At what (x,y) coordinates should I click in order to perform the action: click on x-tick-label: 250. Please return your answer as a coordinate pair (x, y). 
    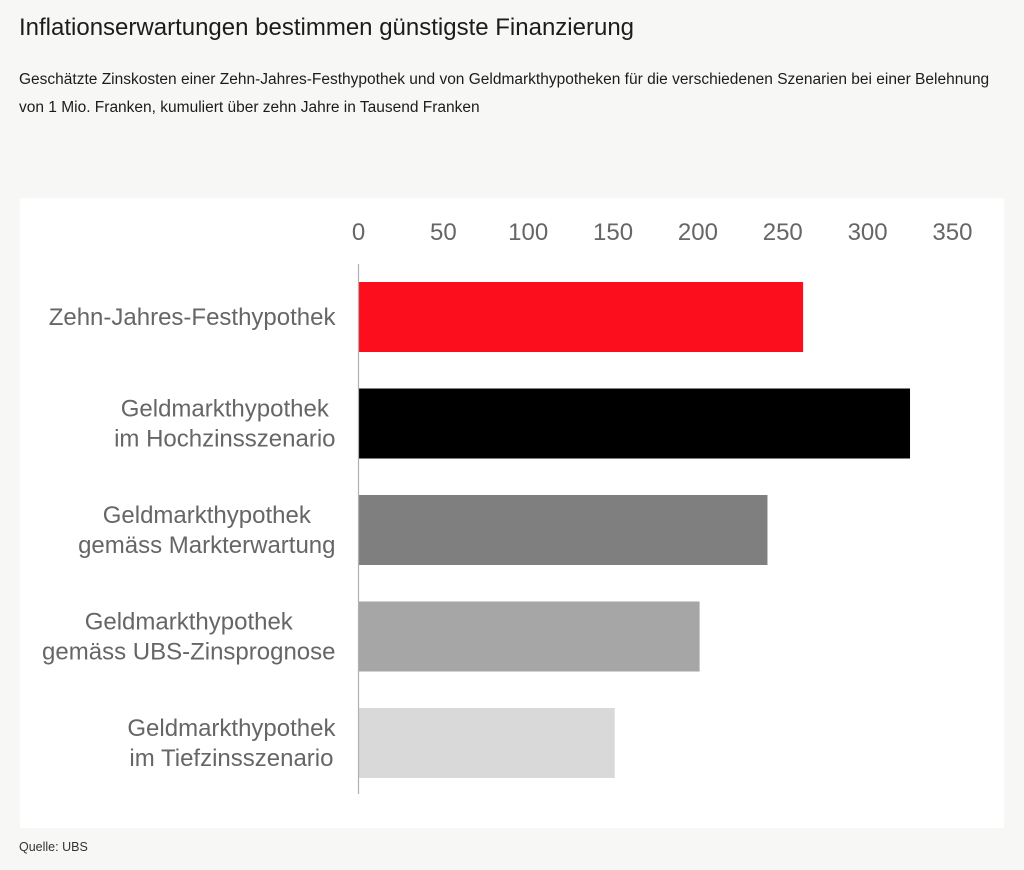
    Looking at the image, I should click on (783, 232).